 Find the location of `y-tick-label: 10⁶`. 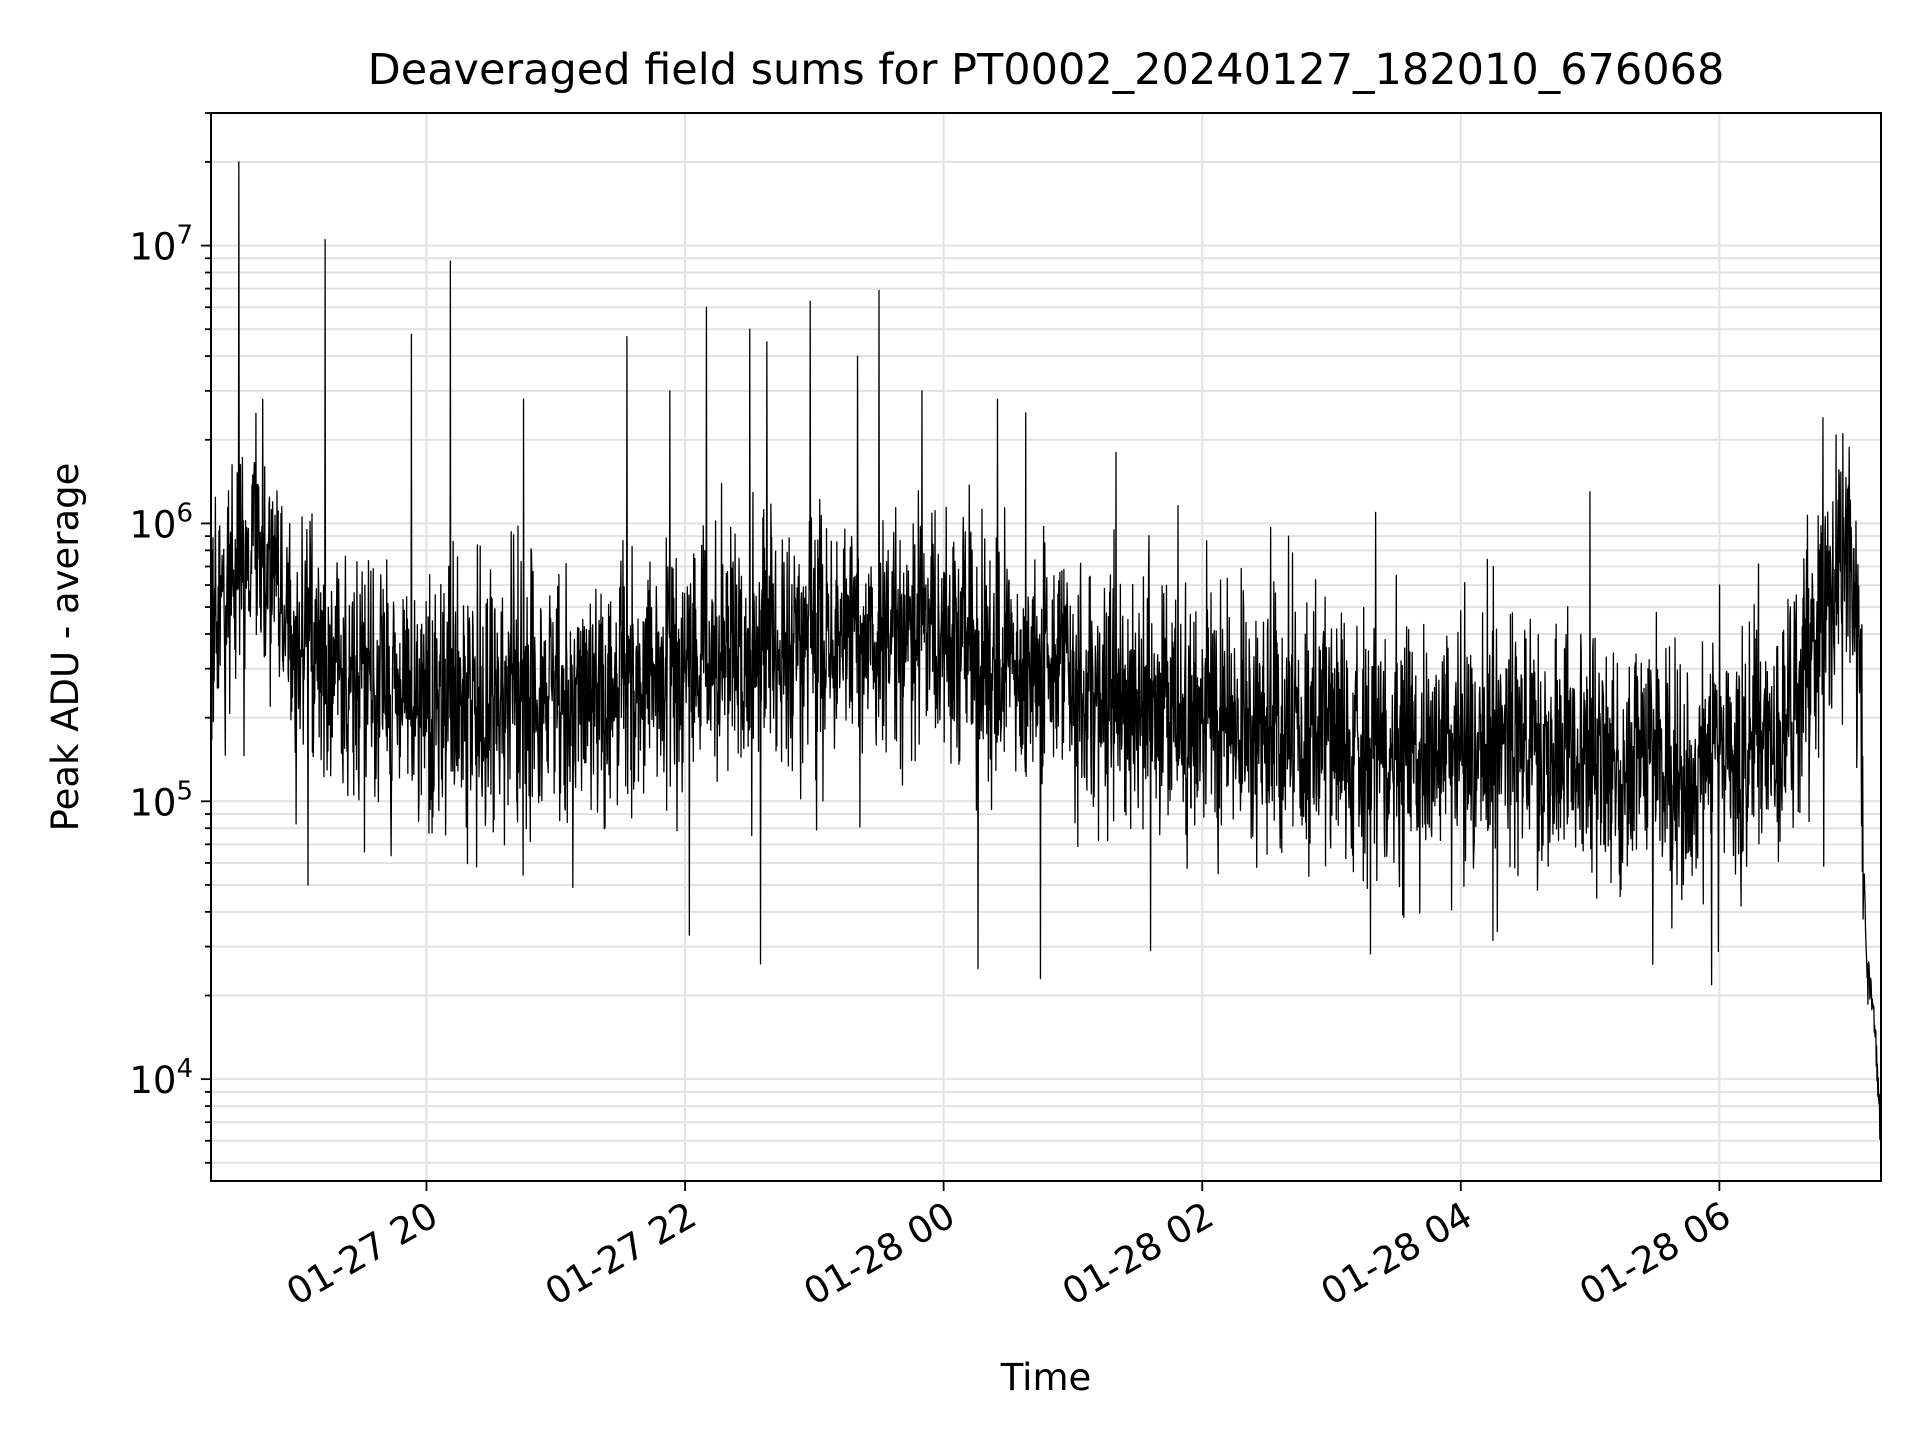

y-tick-label: 10⁶ is located at coordinates (161, 522).